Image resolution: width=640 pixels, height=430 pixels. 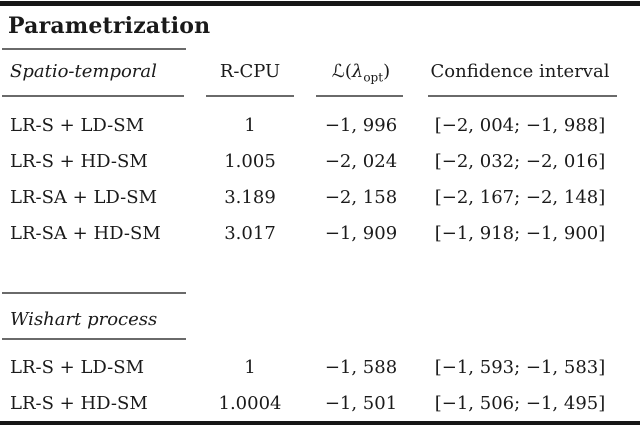 What do you see at coordinates (85, 233) in the screenshot?
I see `cell-parametrization: LR-SA + HD-SM` at bounding box center [85, 233].